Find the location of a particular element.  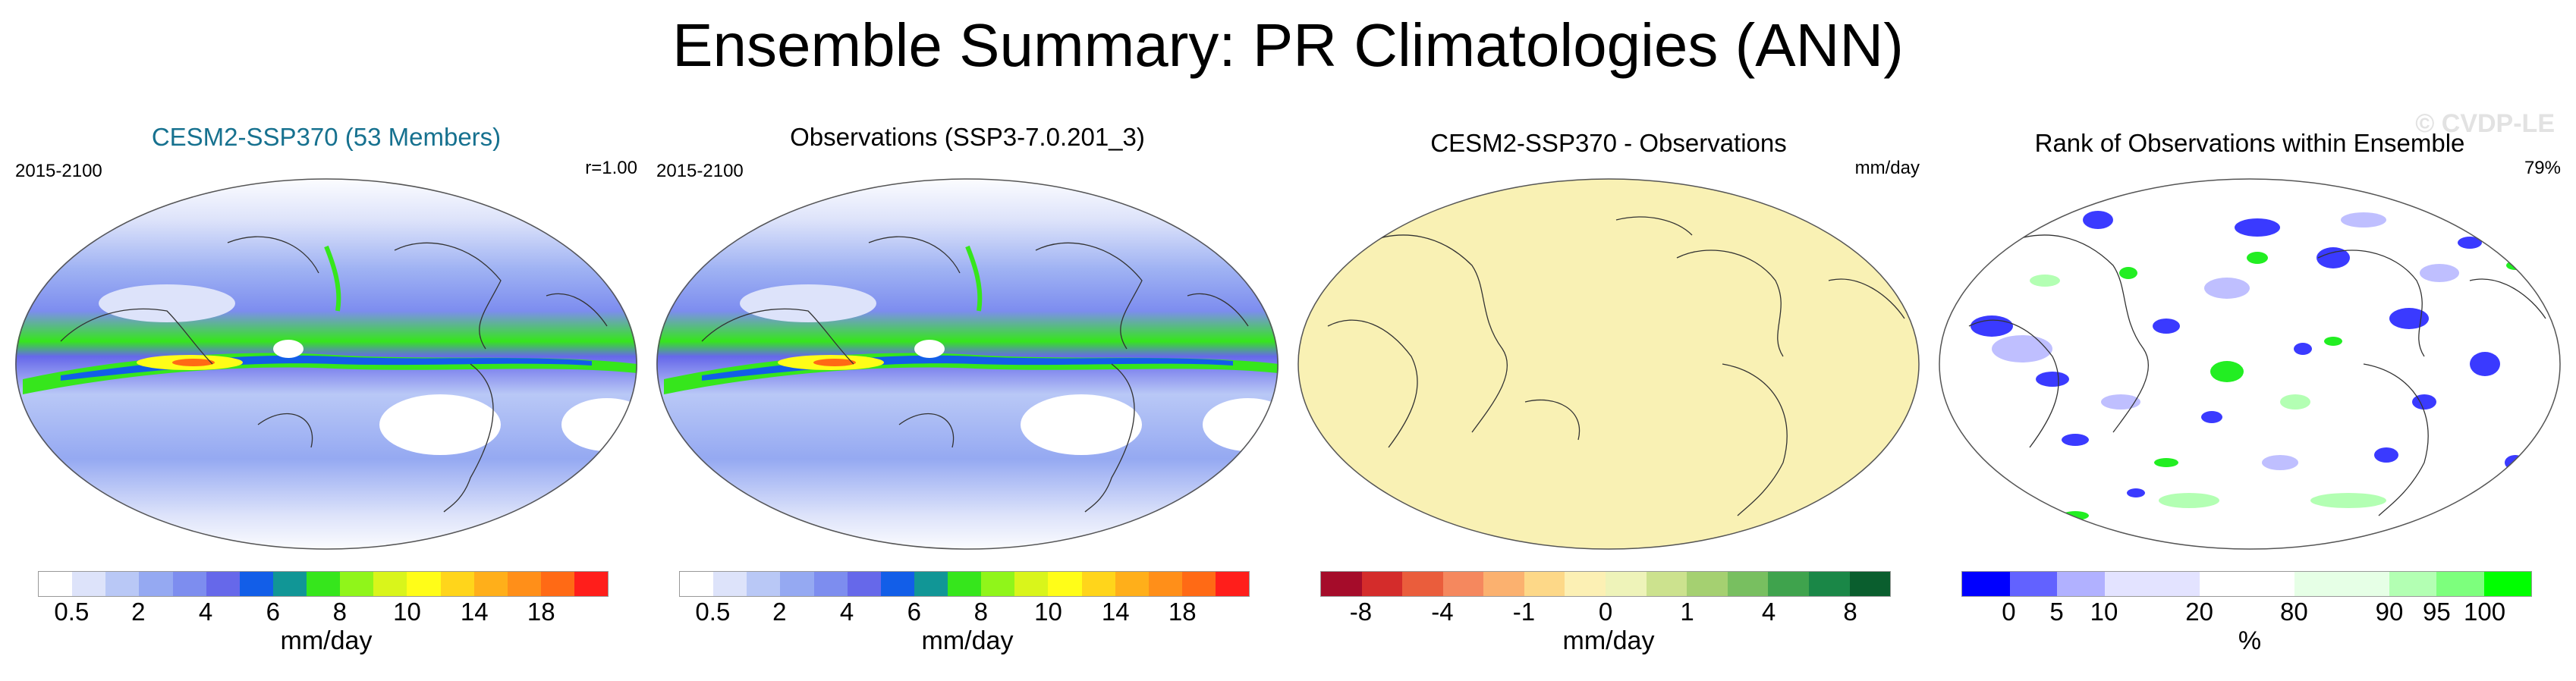

panel-title: Rank of Observations within Ensemble is located at coordinates (2249, 143).